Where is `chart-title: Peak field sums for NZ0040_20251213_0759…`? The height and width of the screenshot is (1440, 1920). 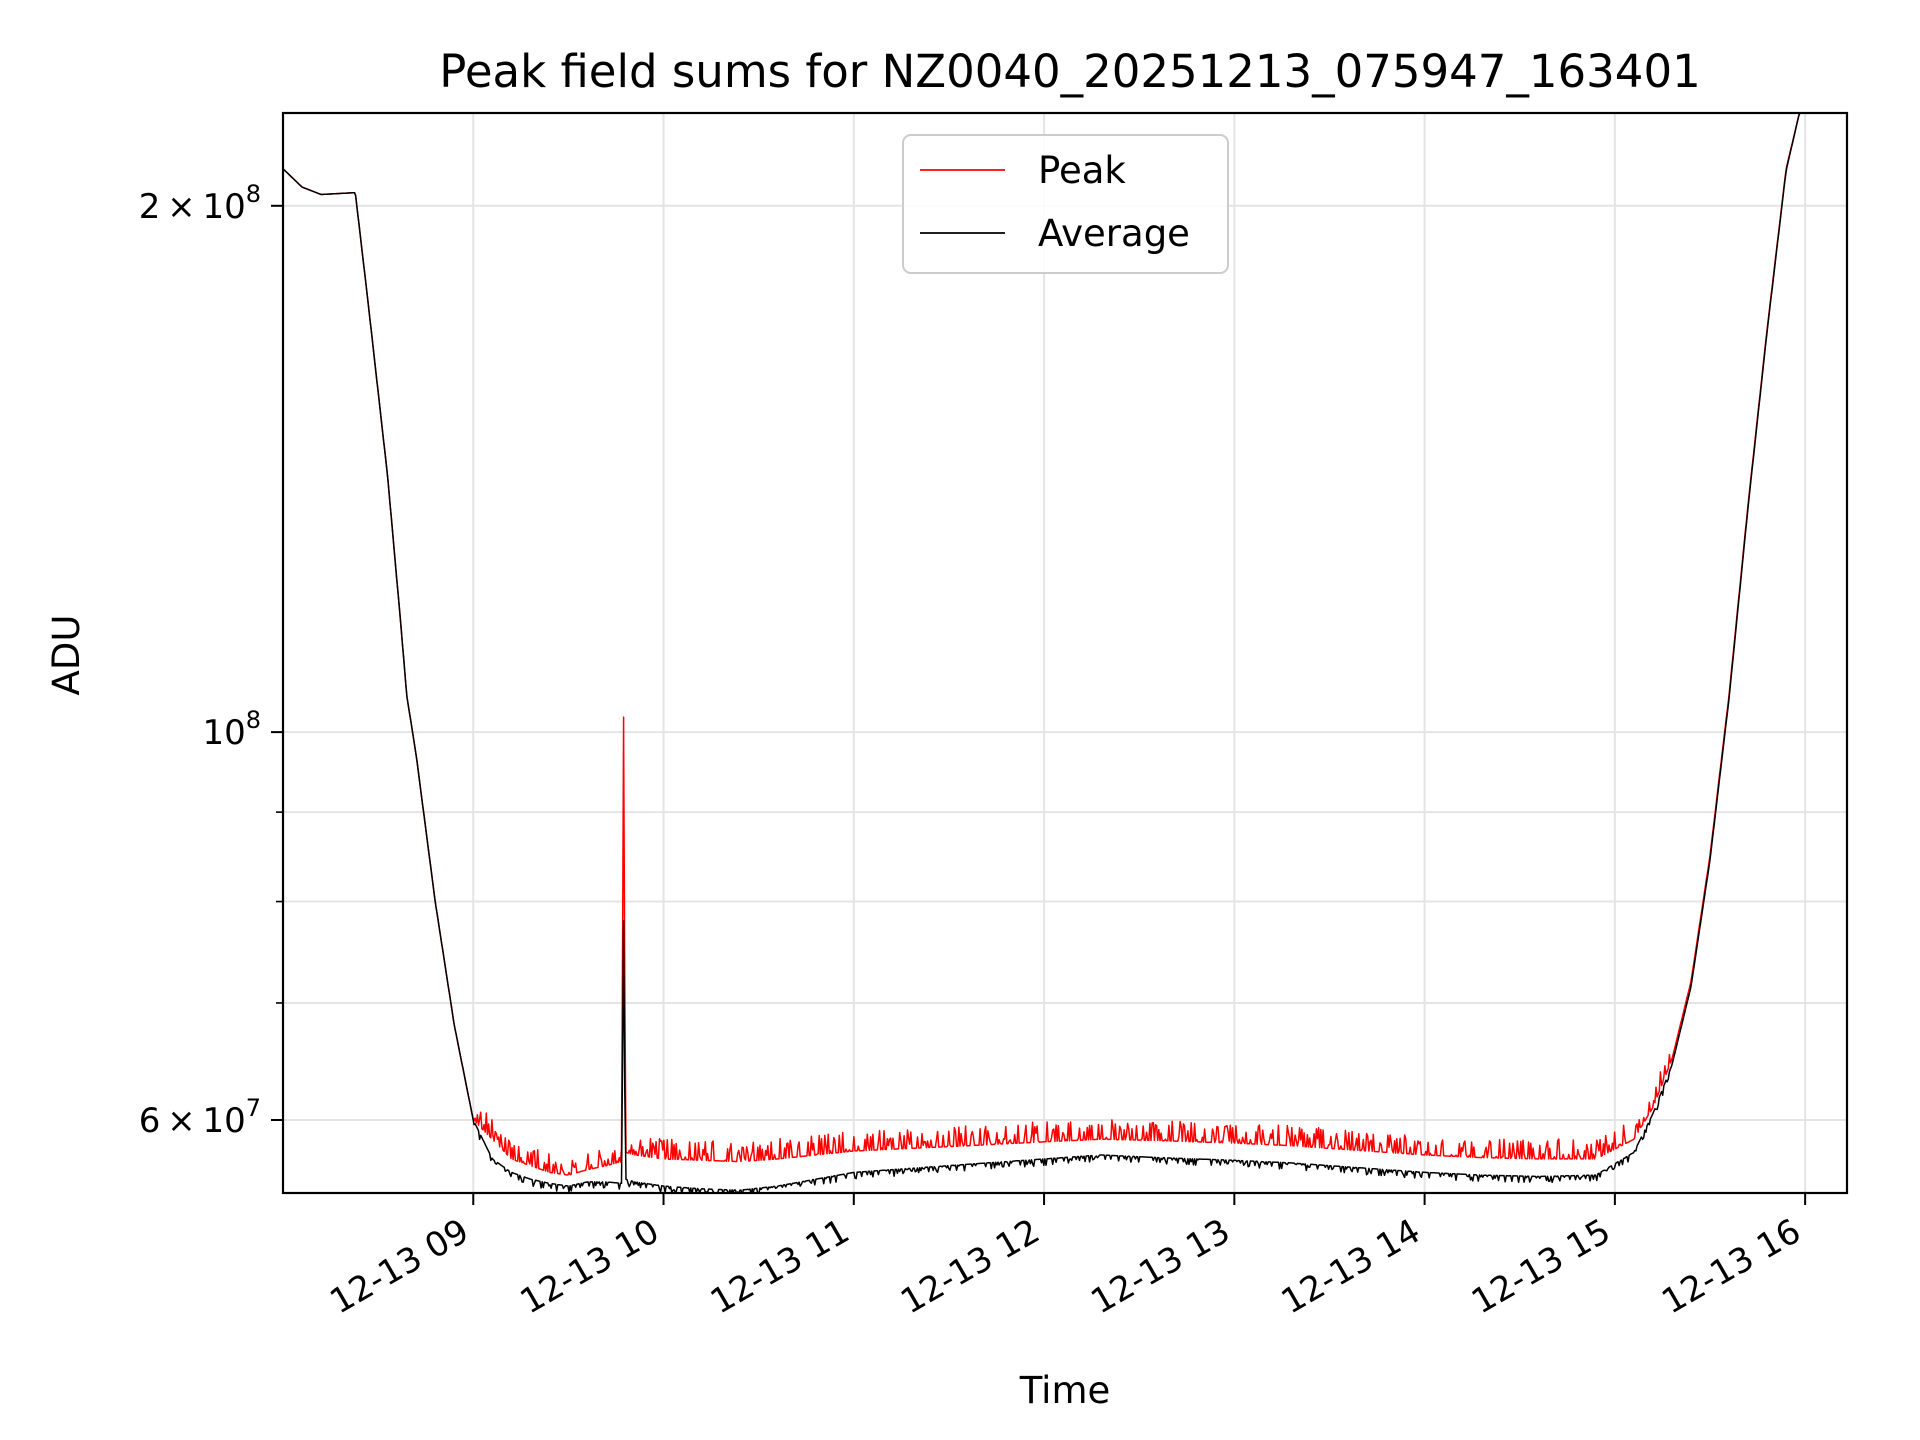 chart-title: Peak field sums for NZ0040_20251213_0759… is located at coordinates (1069, 71).